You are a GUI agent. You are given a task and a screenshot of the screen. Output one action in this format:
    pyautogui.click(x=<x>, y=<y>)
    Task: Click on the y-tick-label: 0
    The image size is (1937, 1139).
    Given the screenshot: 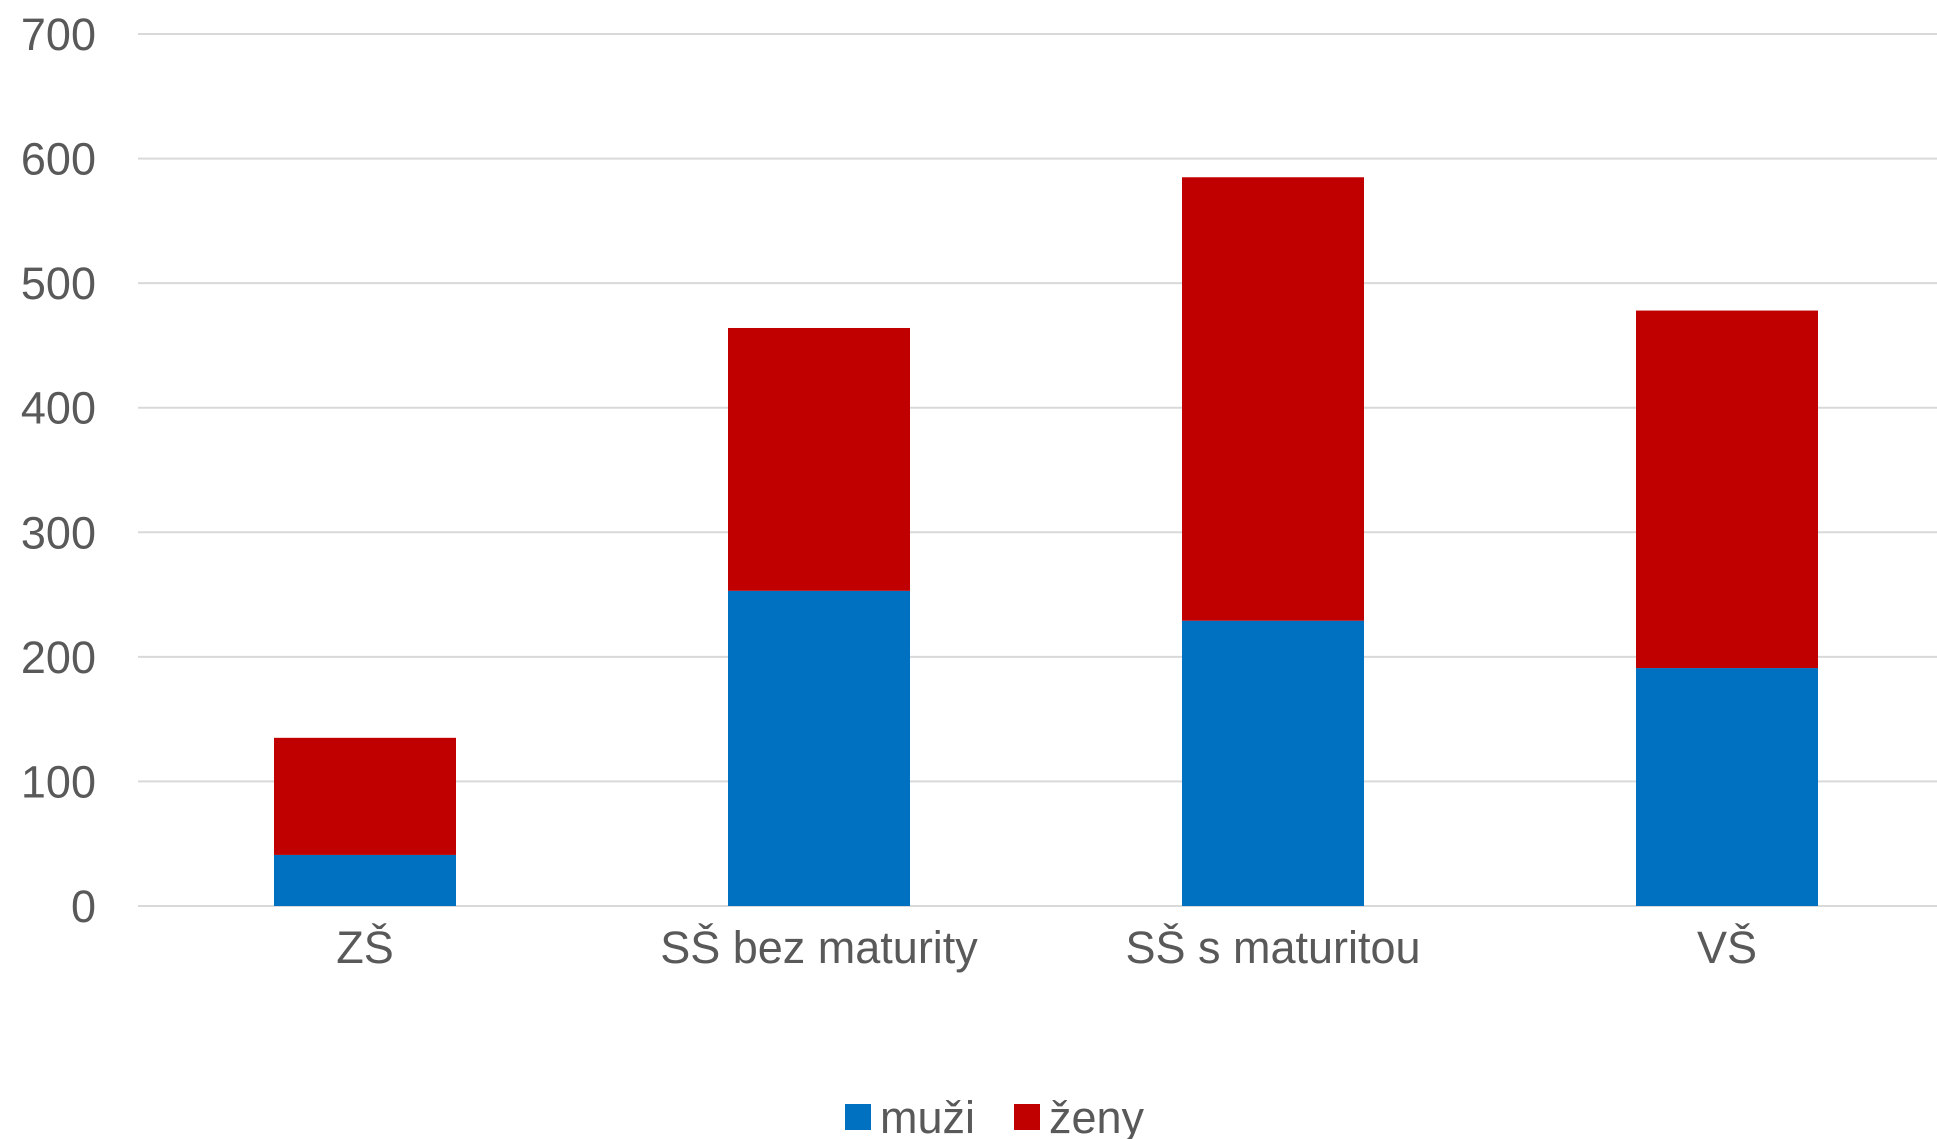 What is the action you would take?
    pyautogui.click(x=83, y=906)
    